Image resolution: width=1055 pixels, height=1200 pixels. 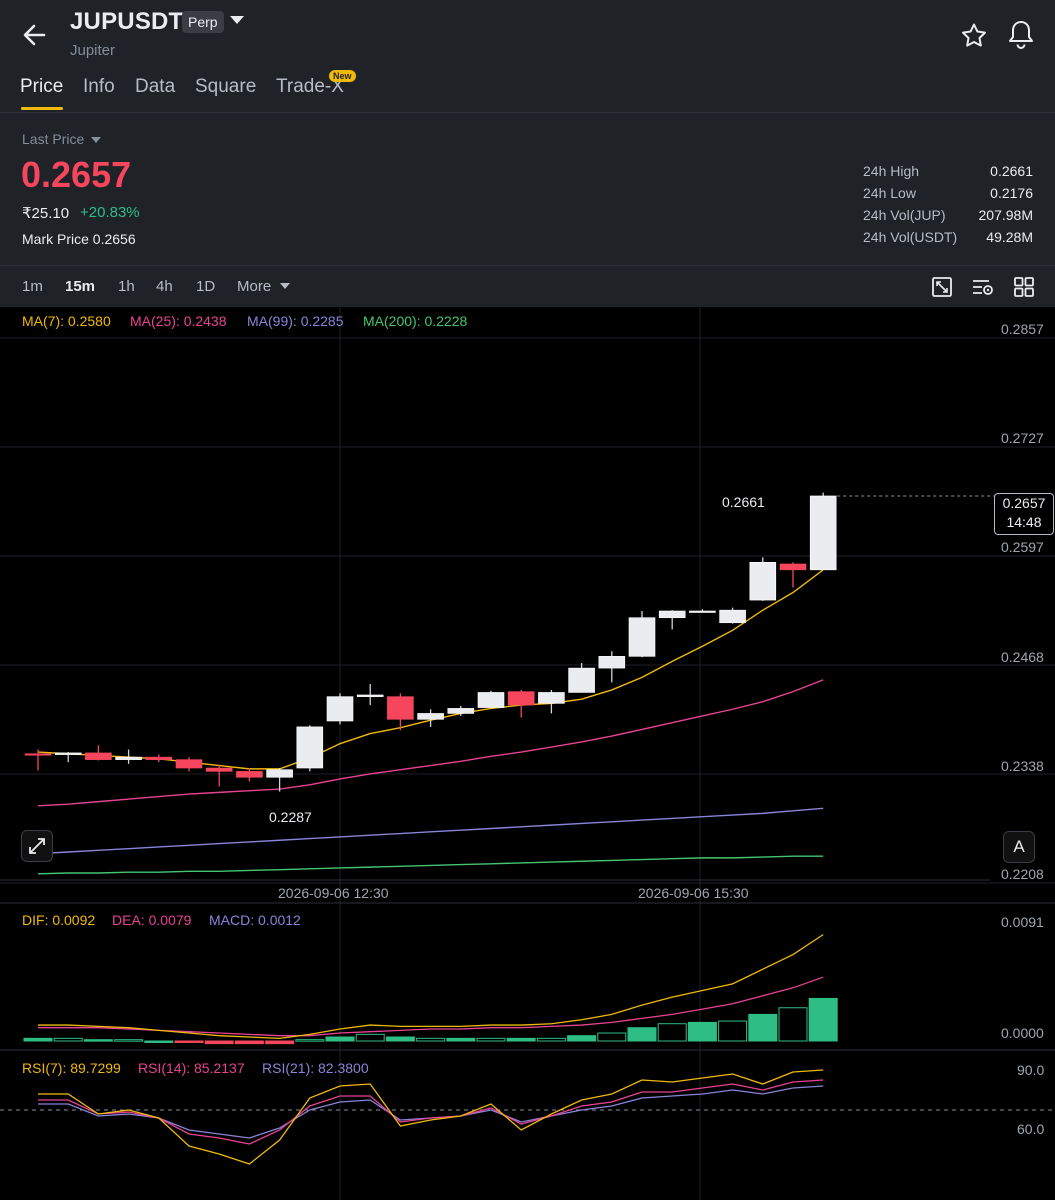 I want to click on low-price-marker: 0.2287, so click(x=290, y=817).